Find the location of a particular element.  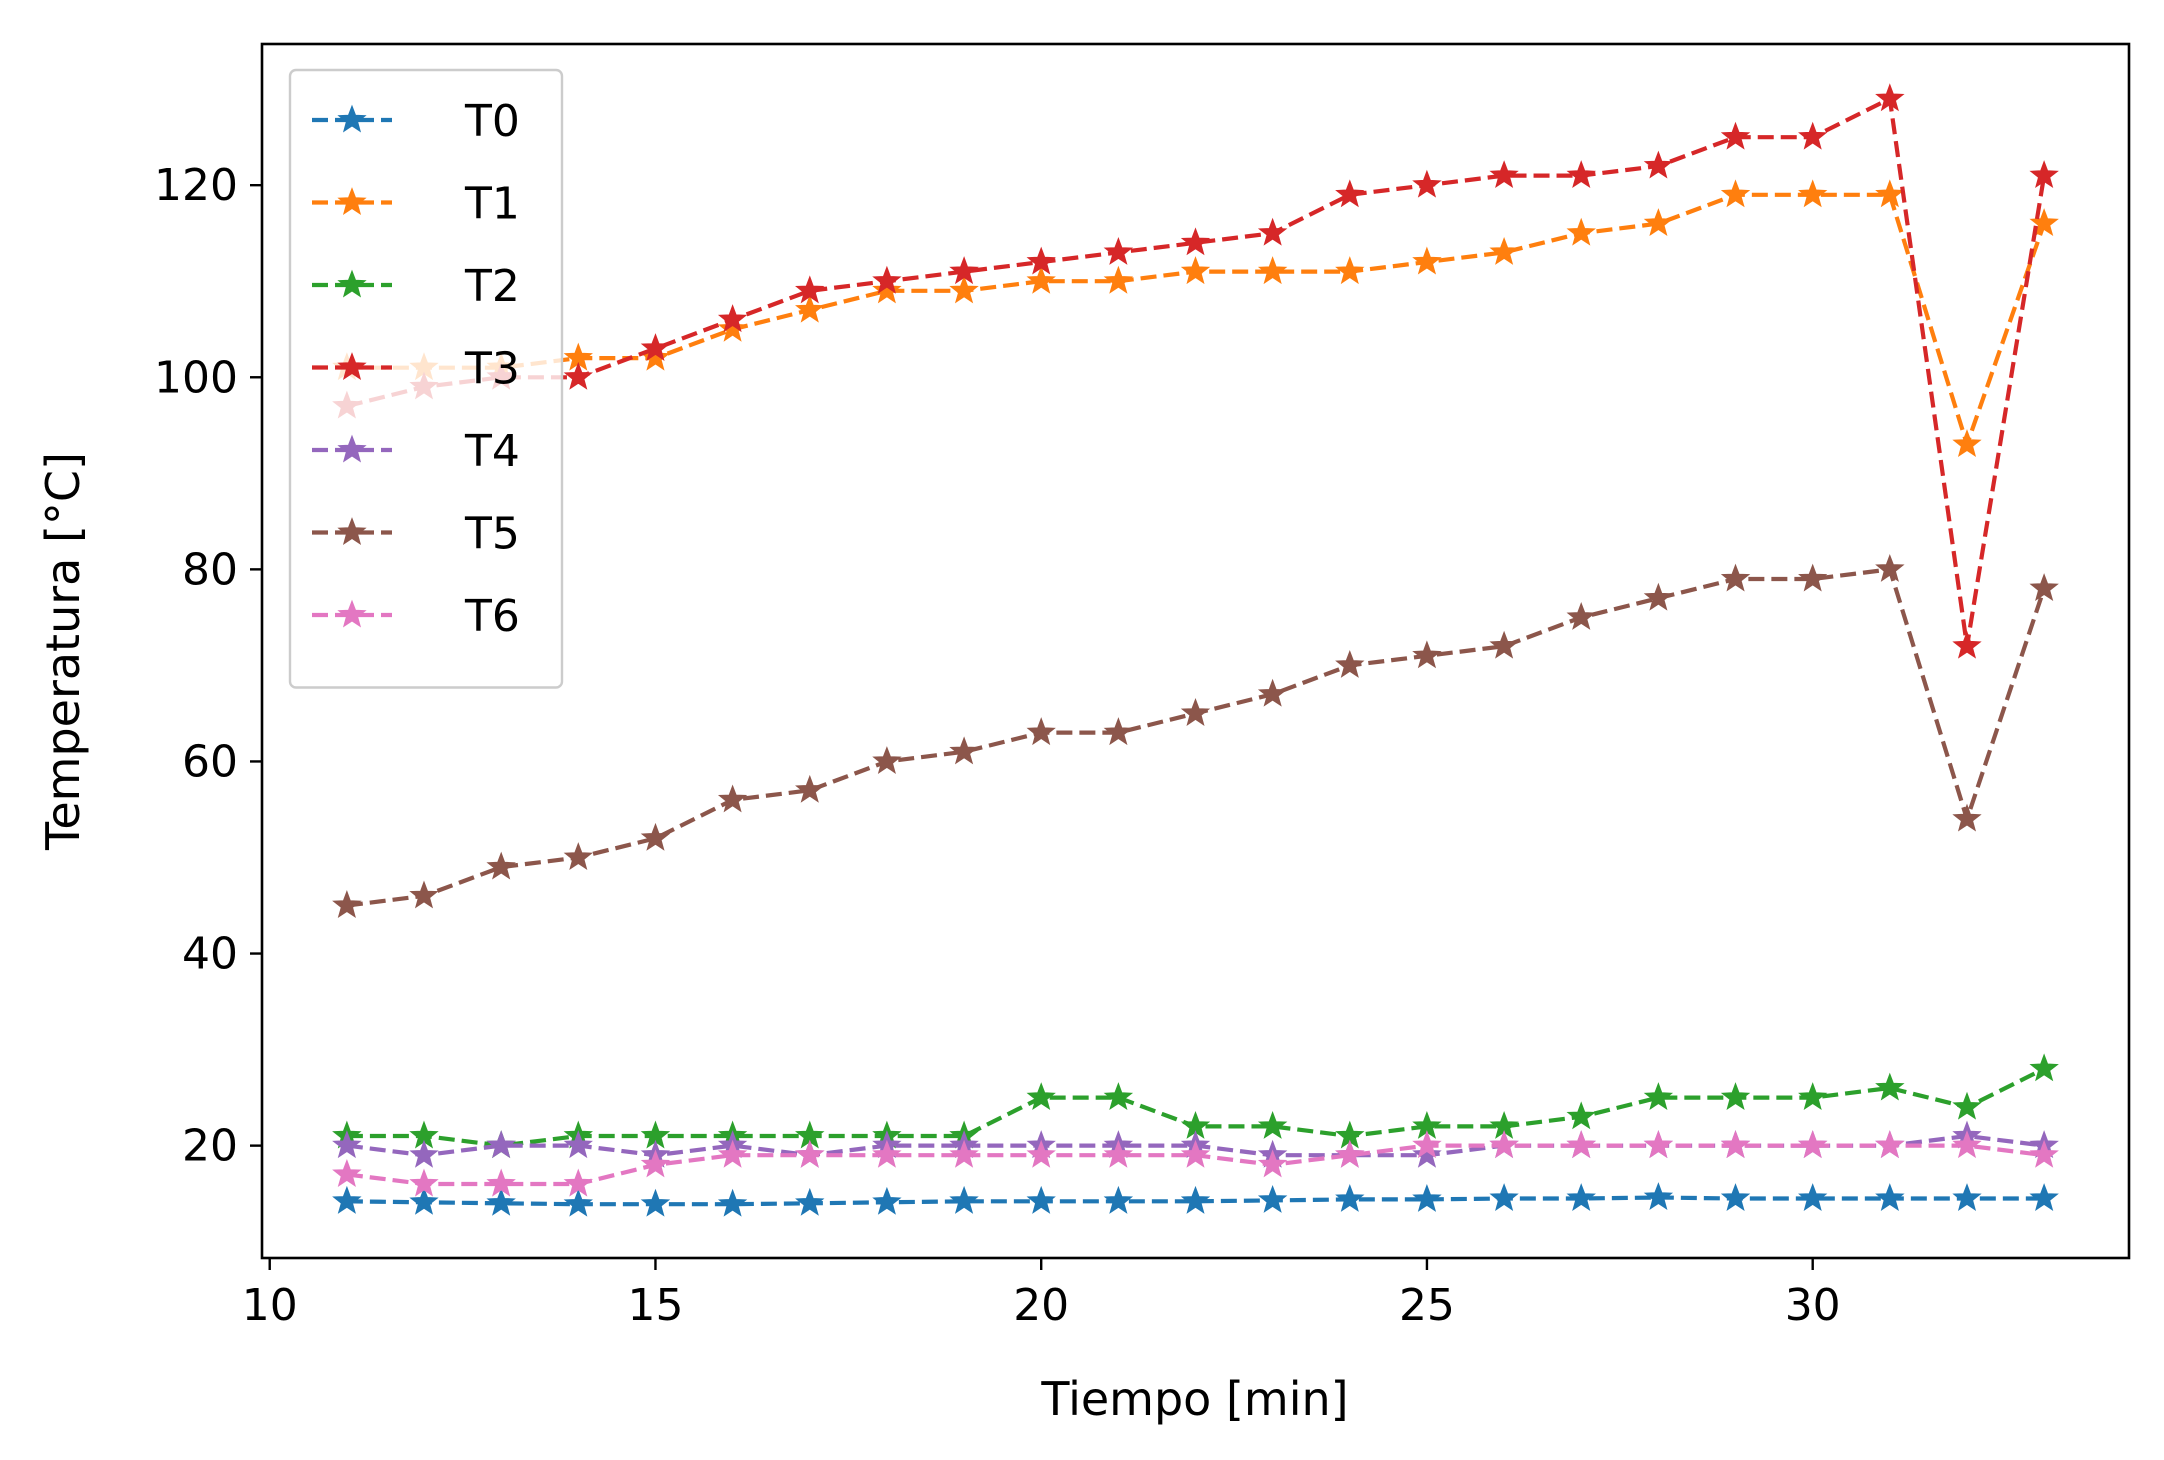

y-tick-label: 40 is located at coordinates (210, 954).